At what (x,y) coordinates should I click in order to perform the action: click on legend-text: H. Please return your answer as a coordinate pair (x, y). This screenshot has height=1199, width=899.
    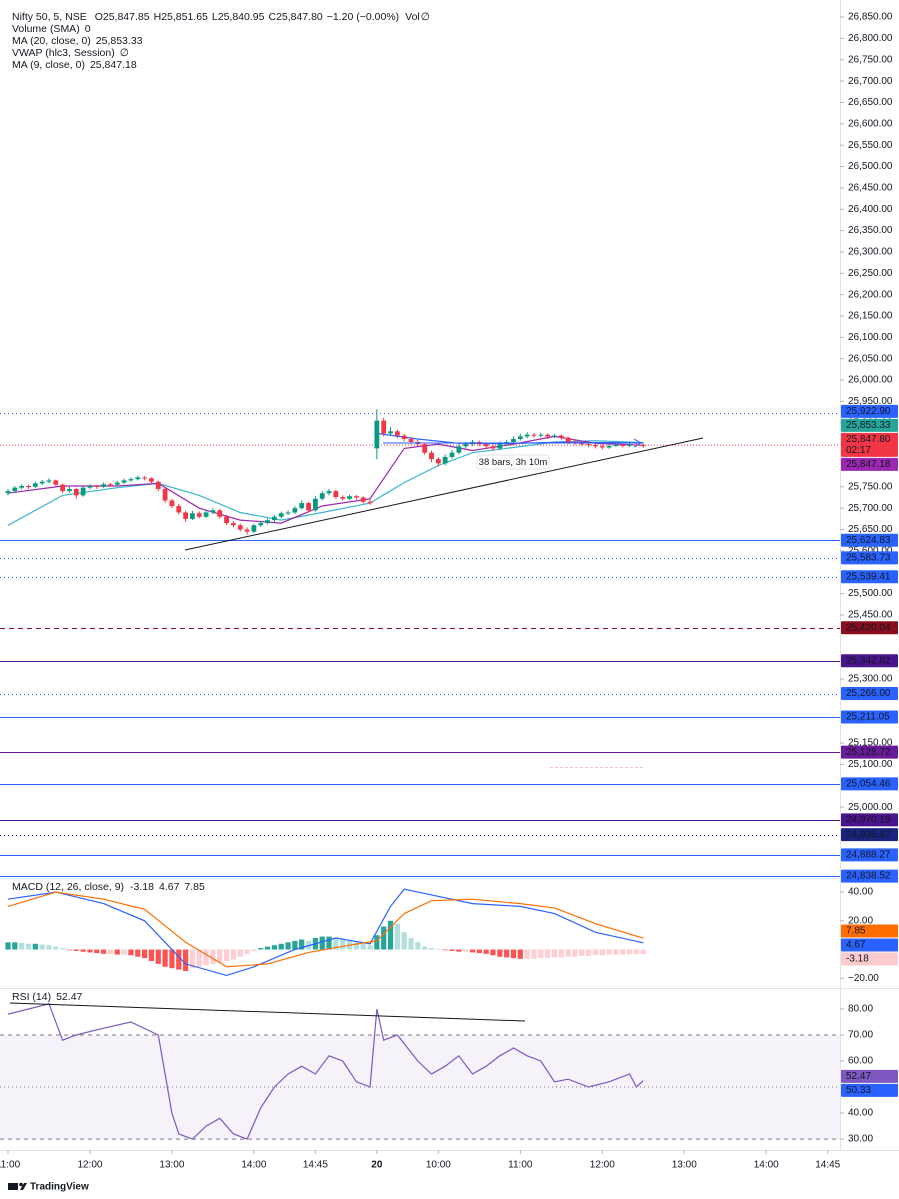
    Looking at the image, I should click on (158, 17).